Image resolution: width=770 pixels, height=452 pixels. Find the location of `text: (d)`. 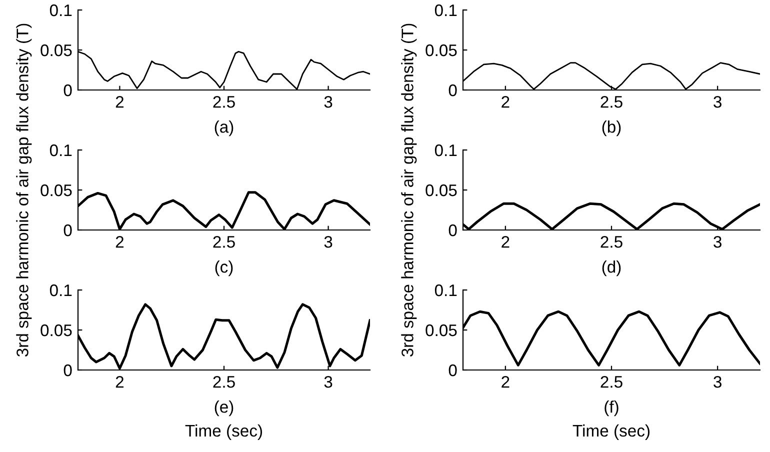

text: (d) is located at coordinates (611, 268).